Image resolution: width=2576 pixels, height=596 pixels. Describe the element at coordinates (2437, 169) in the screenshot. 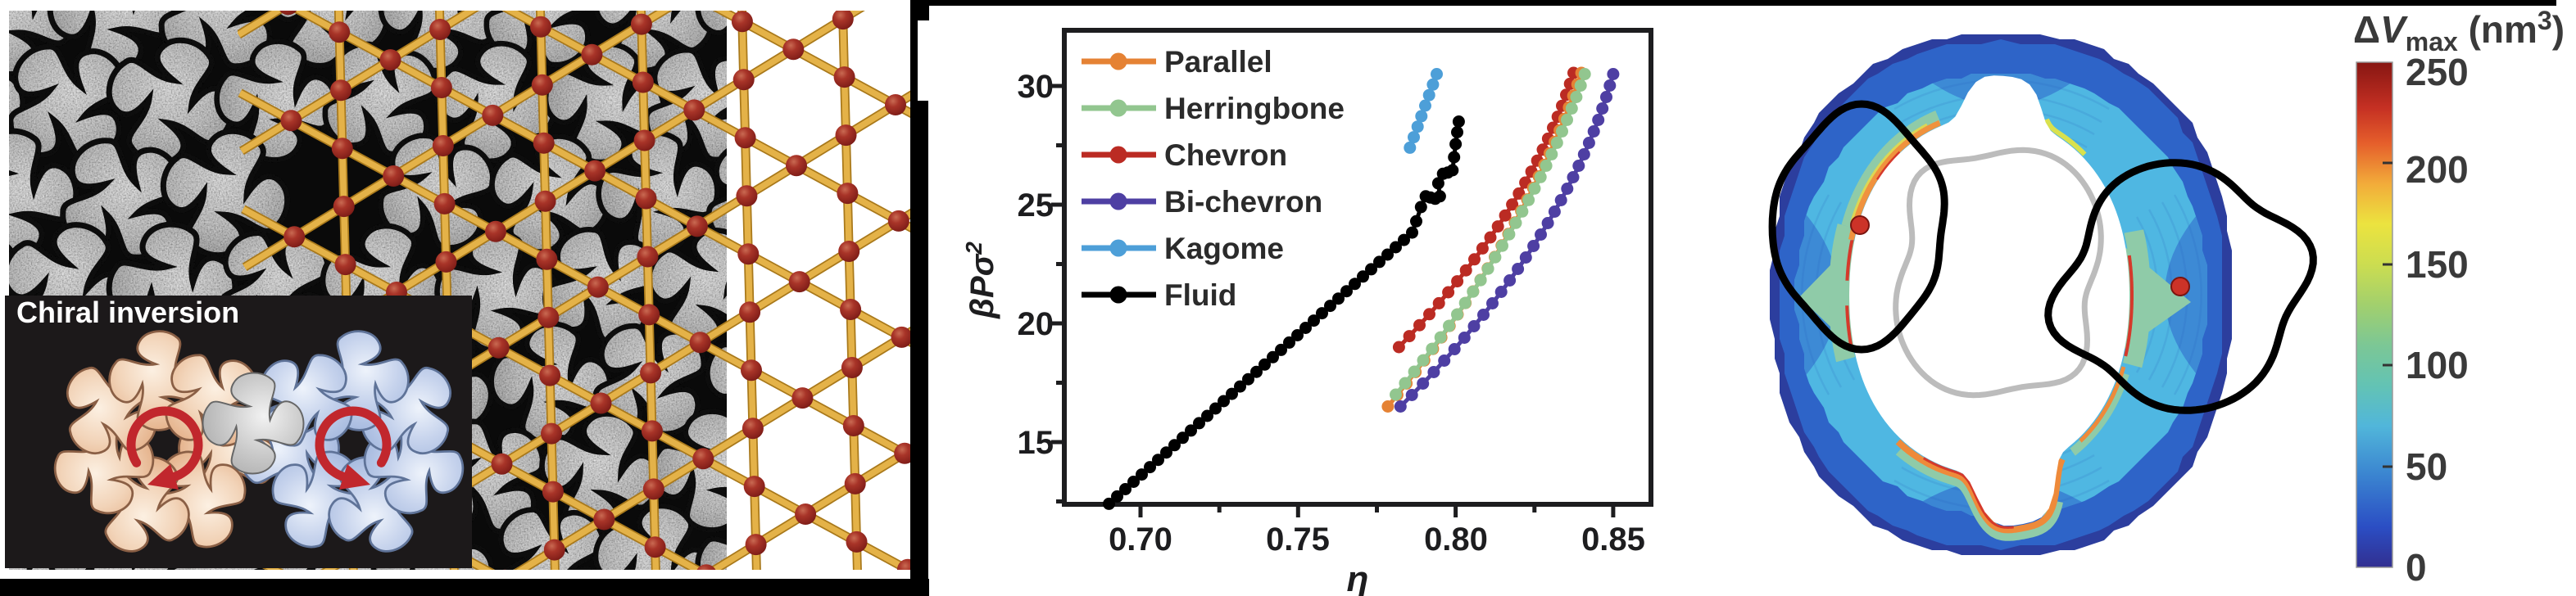

I see `svg-text: 200` at that location.